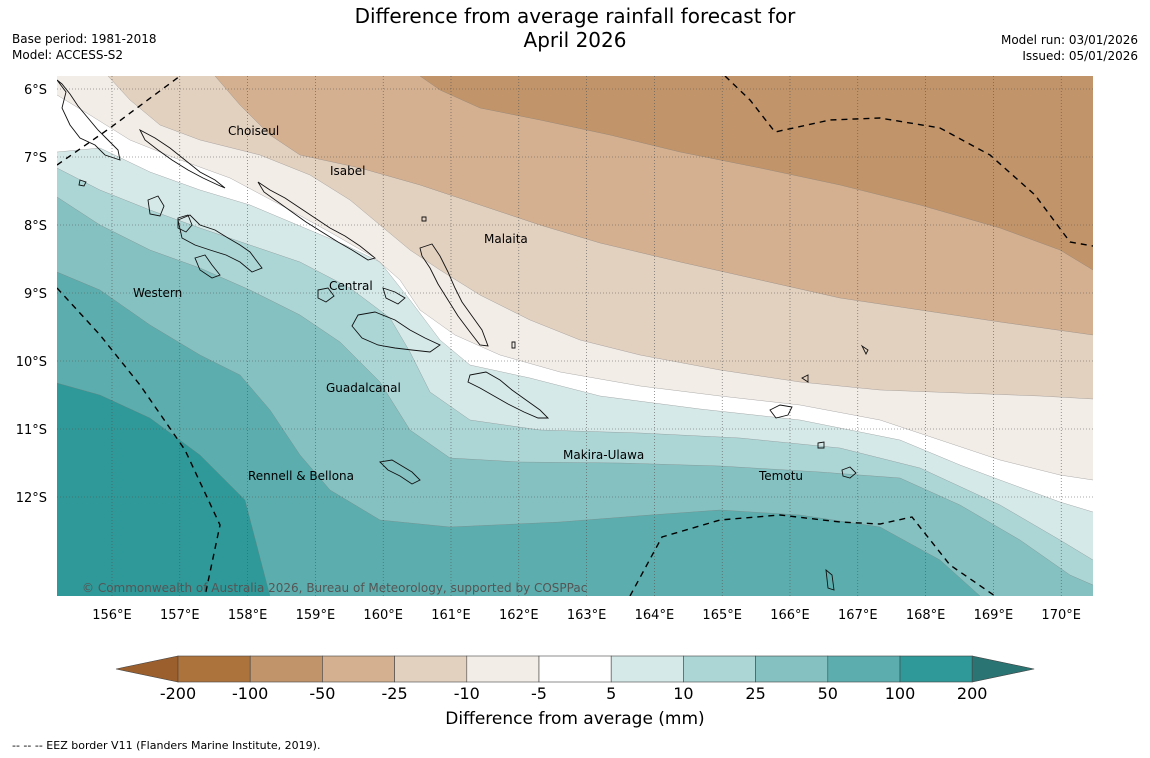 This screenshot has height=758, width=1150. I want to click on latitude-labels: 6°S 7°S 8°S 9°S 10°S 11°S 12°S, so click(31, 294).